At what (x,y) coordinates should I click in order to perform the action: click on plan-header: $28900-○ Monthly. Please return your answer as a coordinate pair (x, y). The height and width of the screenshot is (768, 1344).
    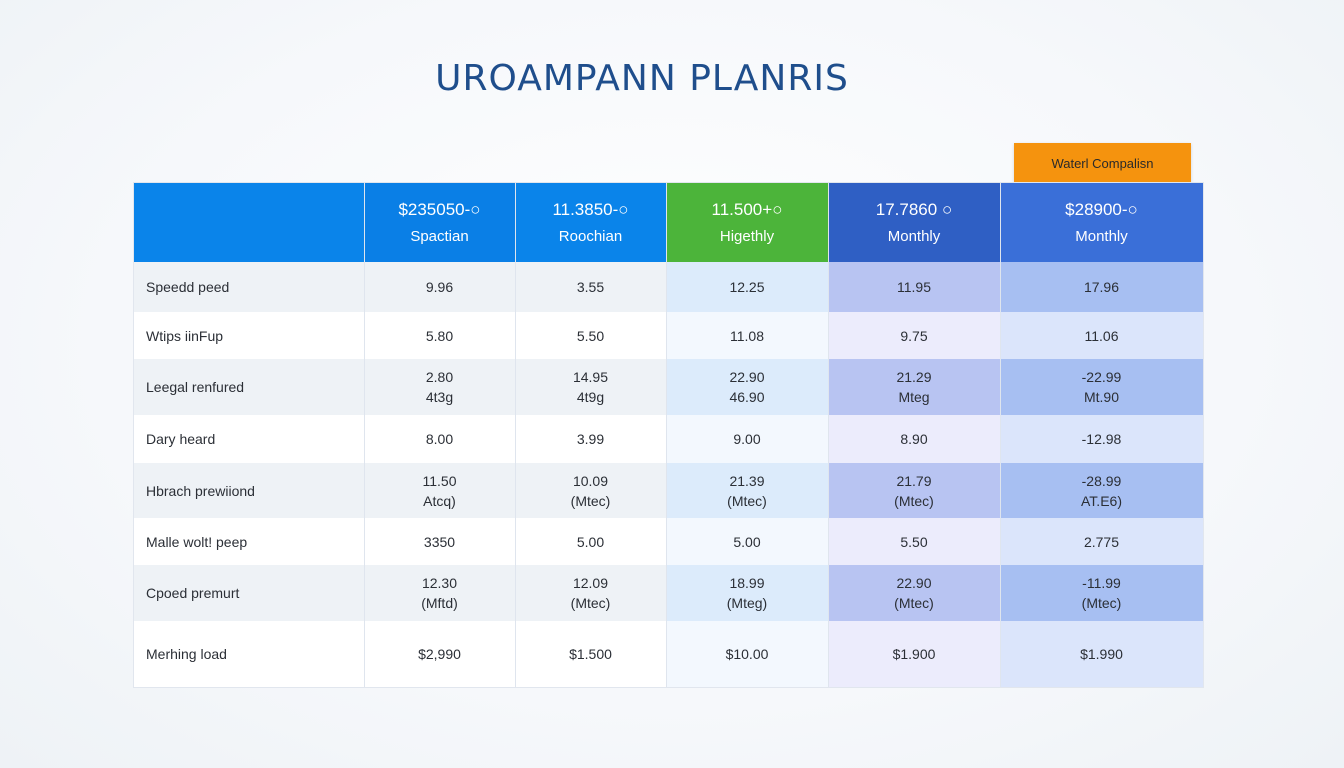
    Looking at the image, I should click on (1101, 222).